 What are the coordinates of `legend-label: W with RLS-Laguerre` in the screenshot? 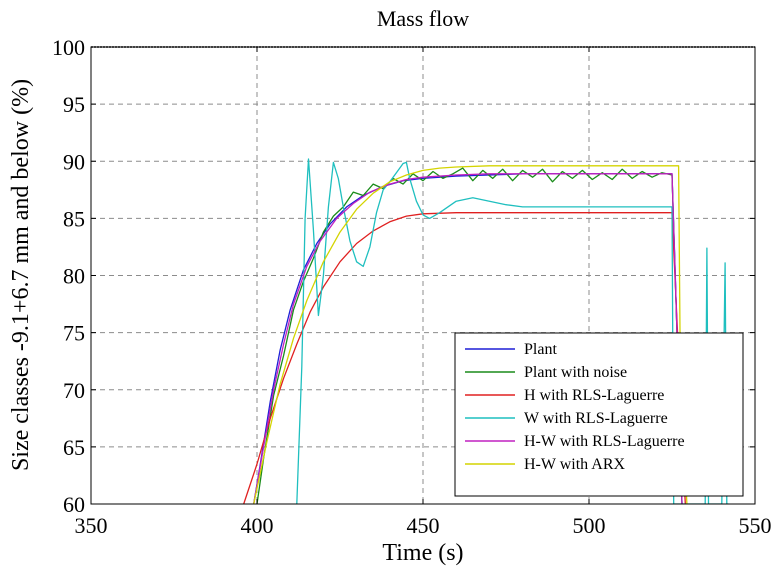 It's located at (596, 418).